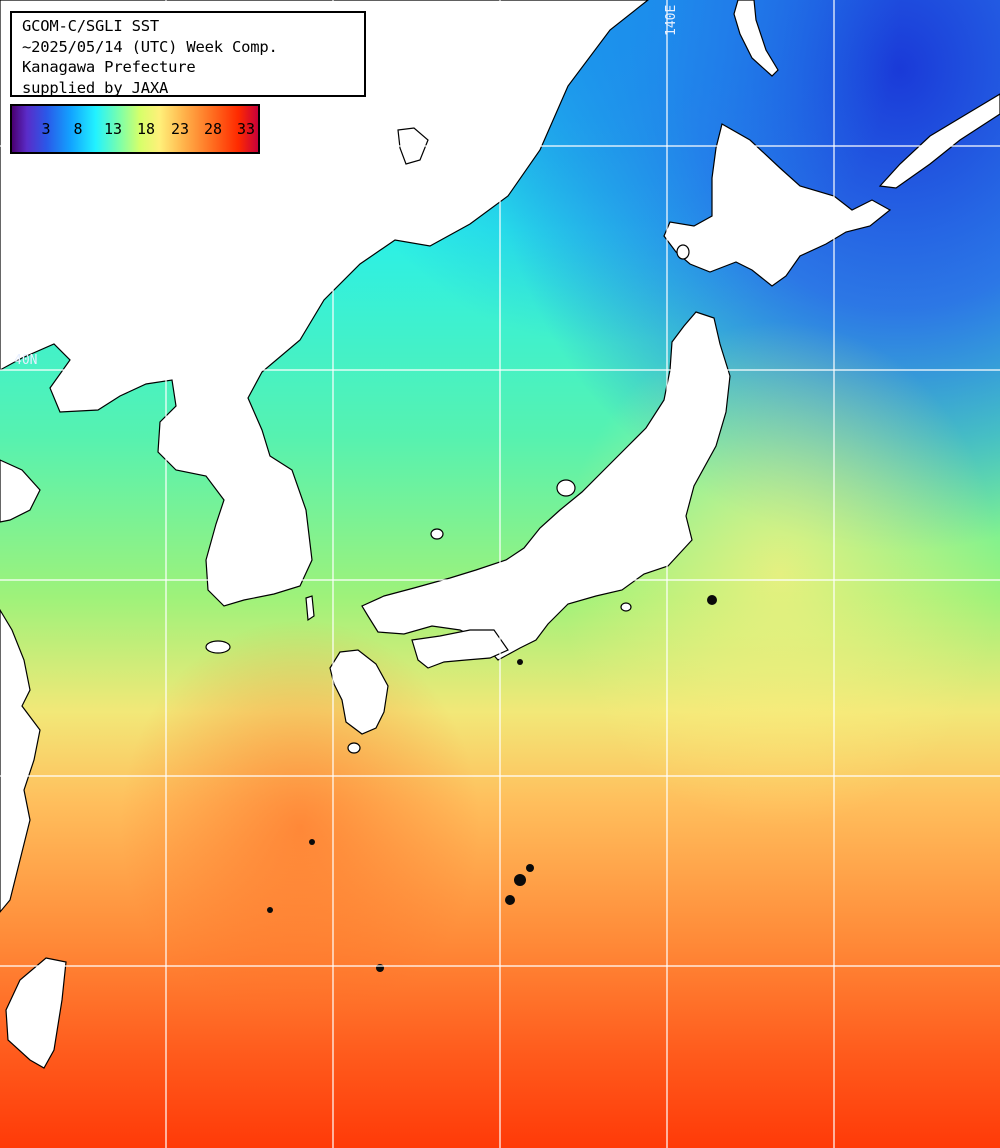 This screenshot has width=1000, height=1148. Describe the element at coordinates (460, 649) in the screenshot. I see `land-shikoku` at that location.